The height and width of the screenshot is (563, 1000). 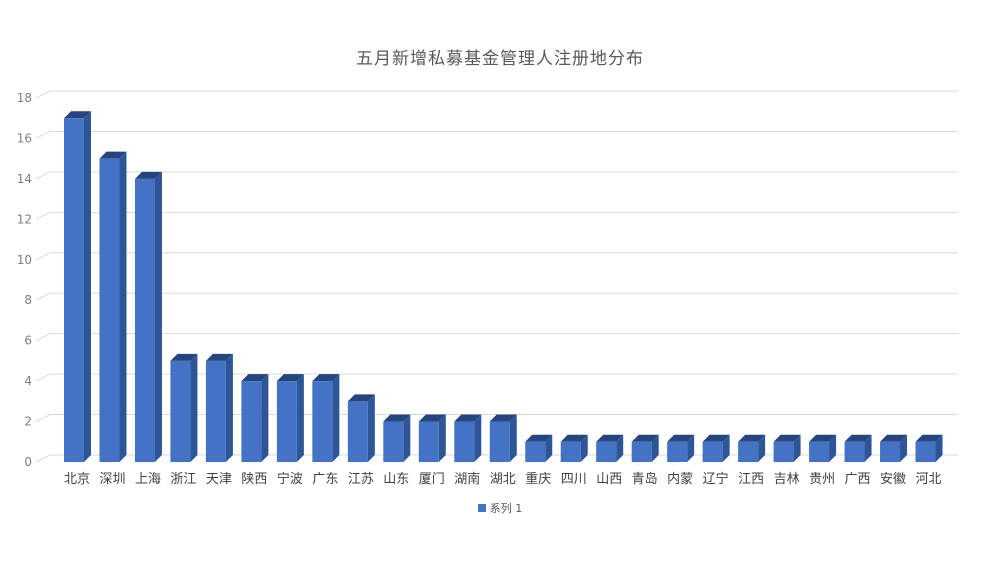 What do you see at coordinates (183, 479) in the screenshot?
I see `x-category-label: 浙江` at bounding box center [183, 479].